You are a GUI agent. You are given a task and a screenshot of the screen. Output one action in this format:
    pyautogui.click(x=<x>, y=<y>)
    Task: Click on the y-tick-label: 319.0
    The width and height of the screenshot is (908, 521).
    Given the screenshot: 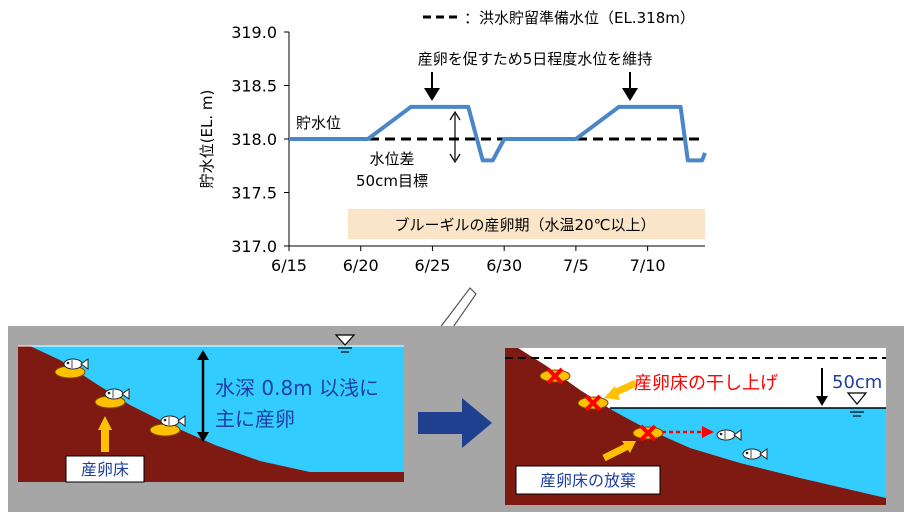 What is the action you would take?
    pyautogui.click(x=254, y=32)
    